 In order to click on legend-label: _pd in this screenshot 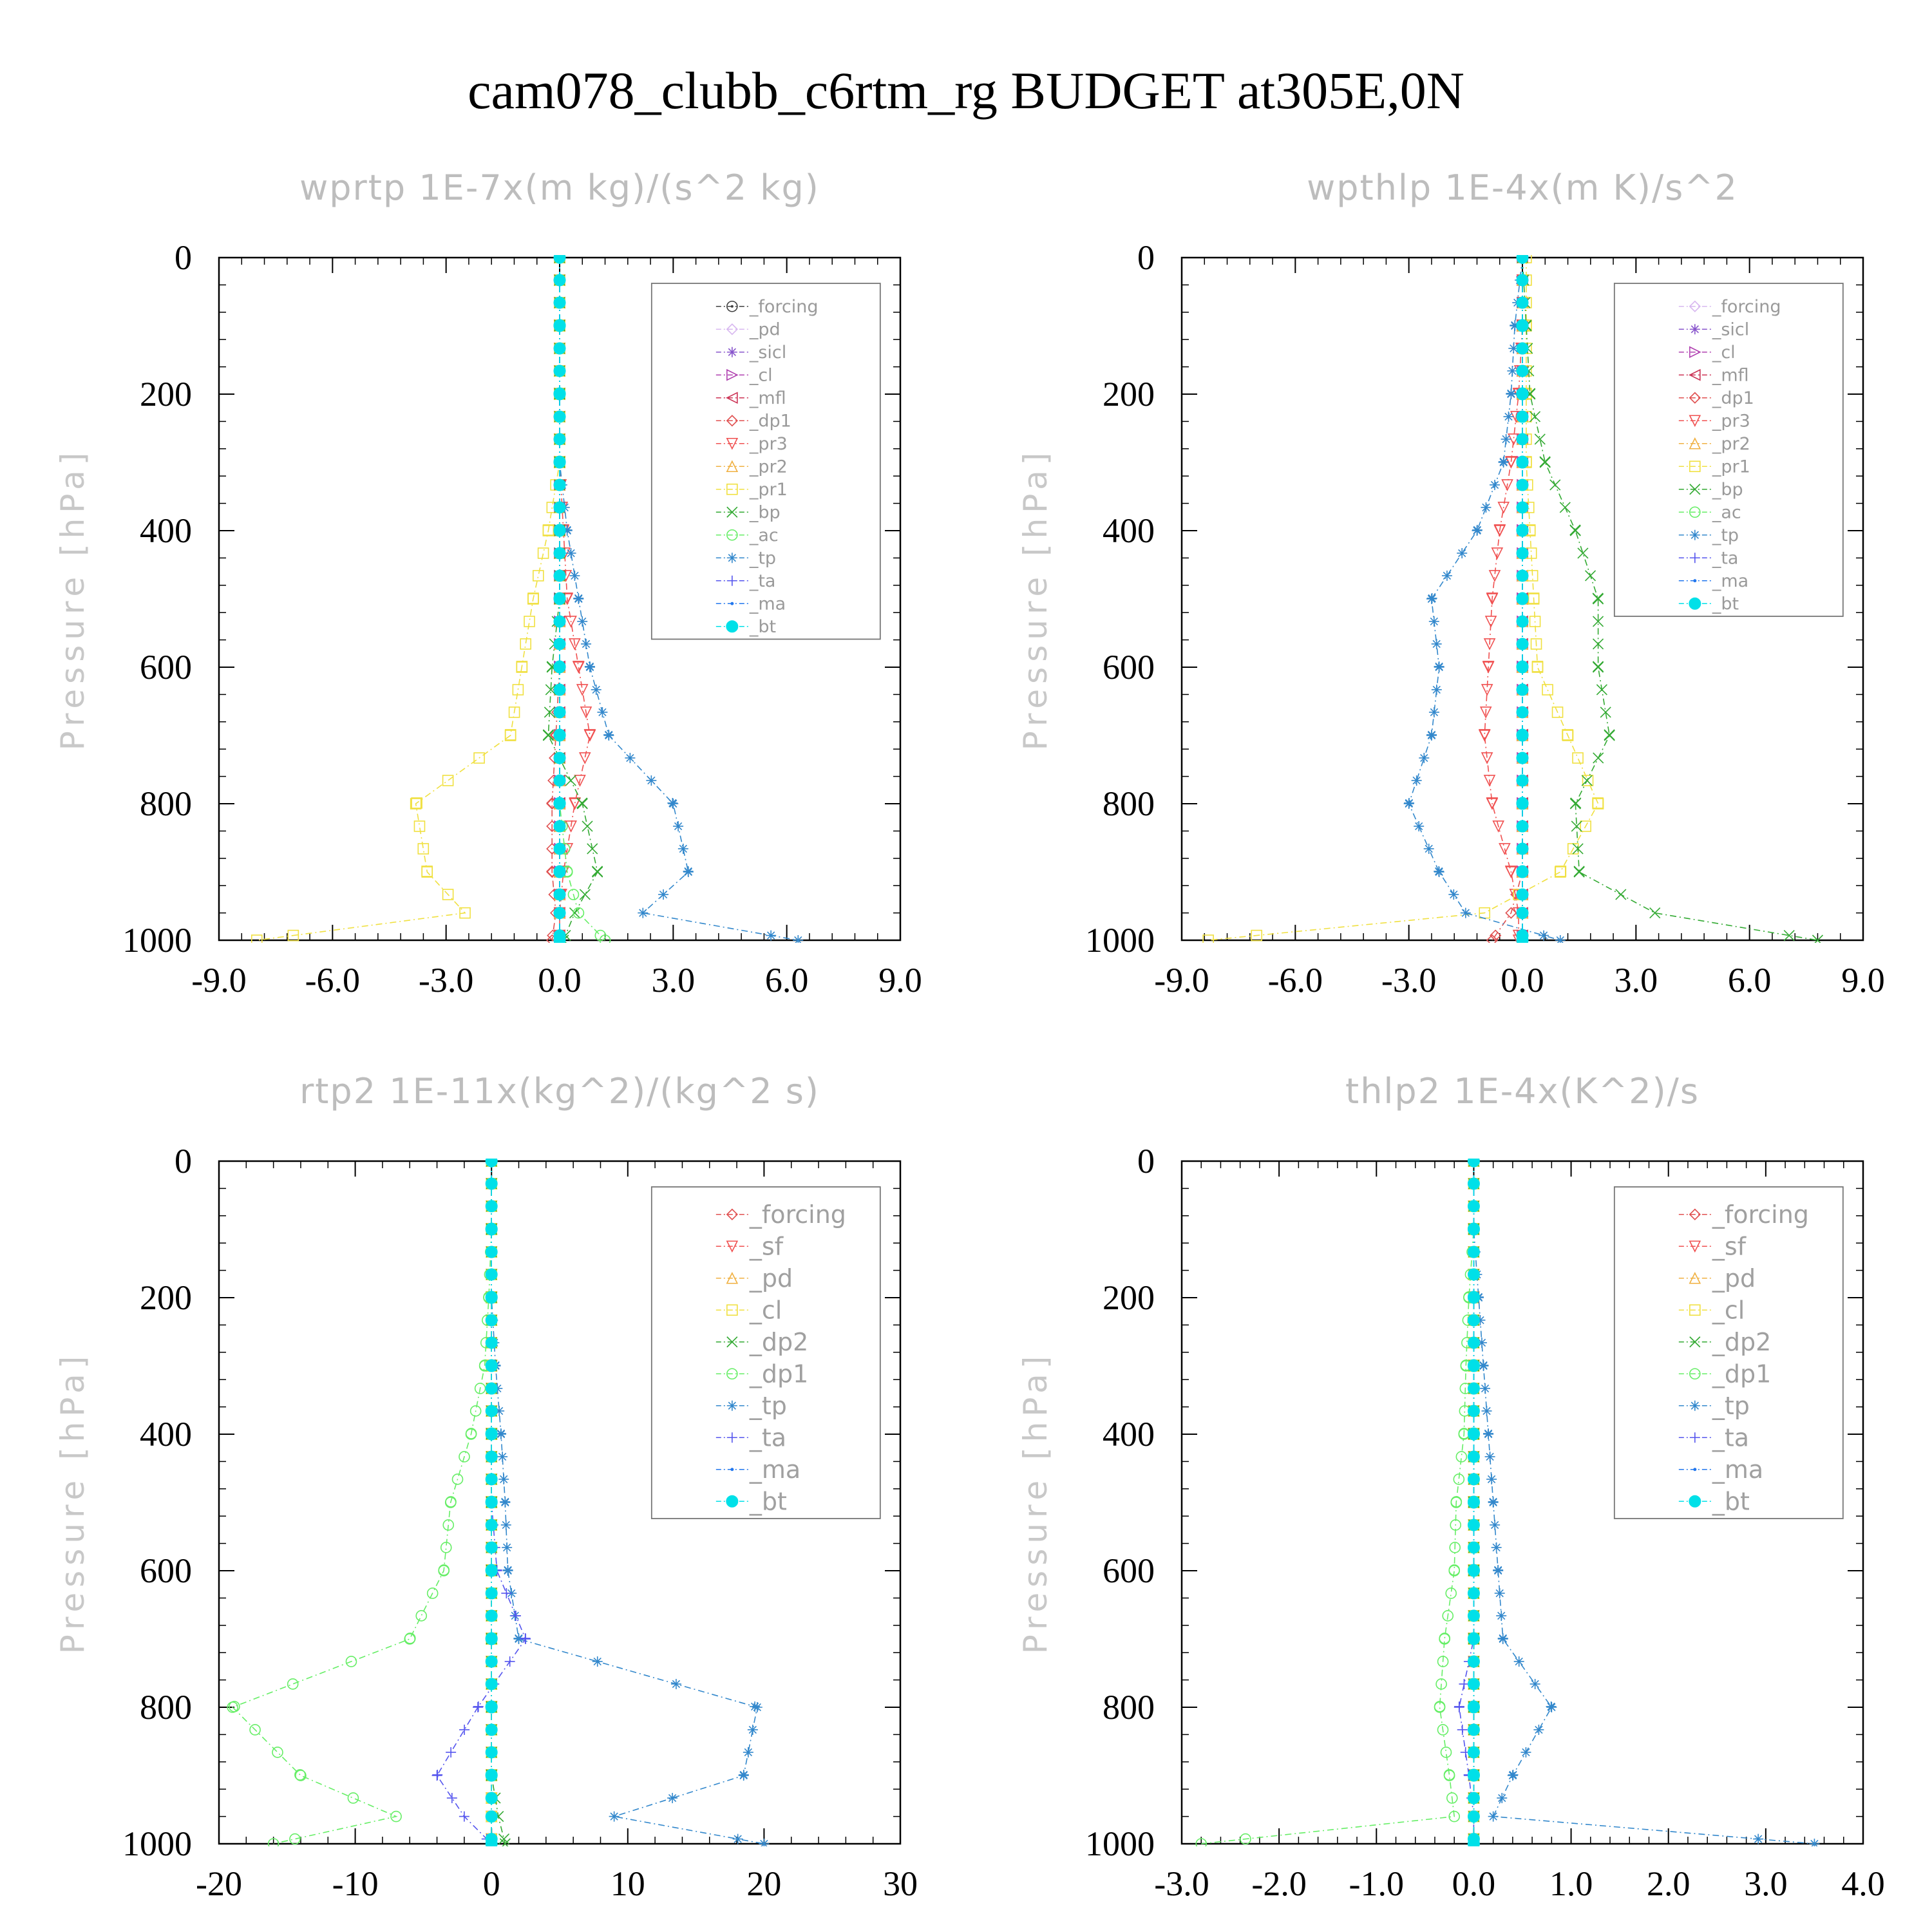, I will do `click(1734, 1278)`.